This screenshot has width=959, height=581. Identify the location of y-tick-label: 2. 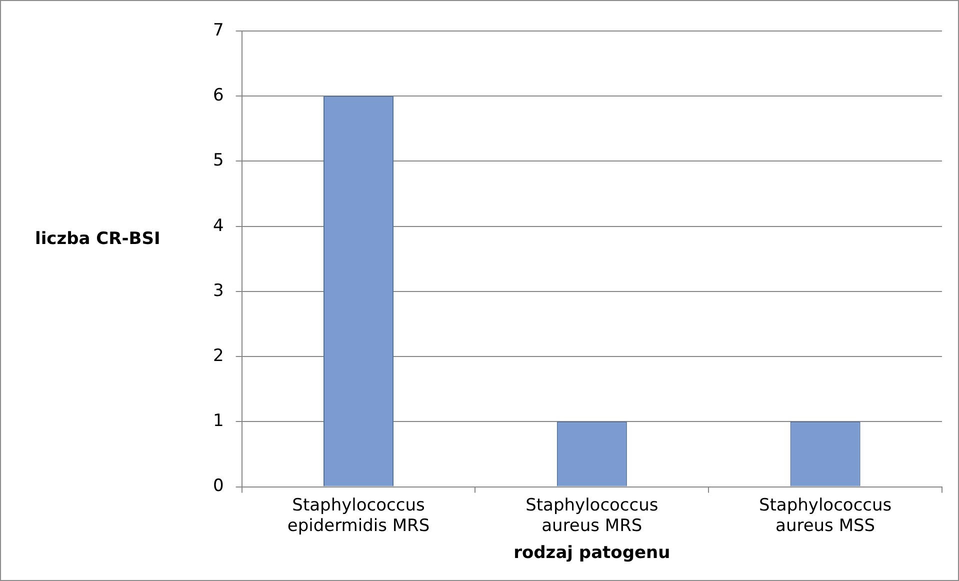
(218, 356).